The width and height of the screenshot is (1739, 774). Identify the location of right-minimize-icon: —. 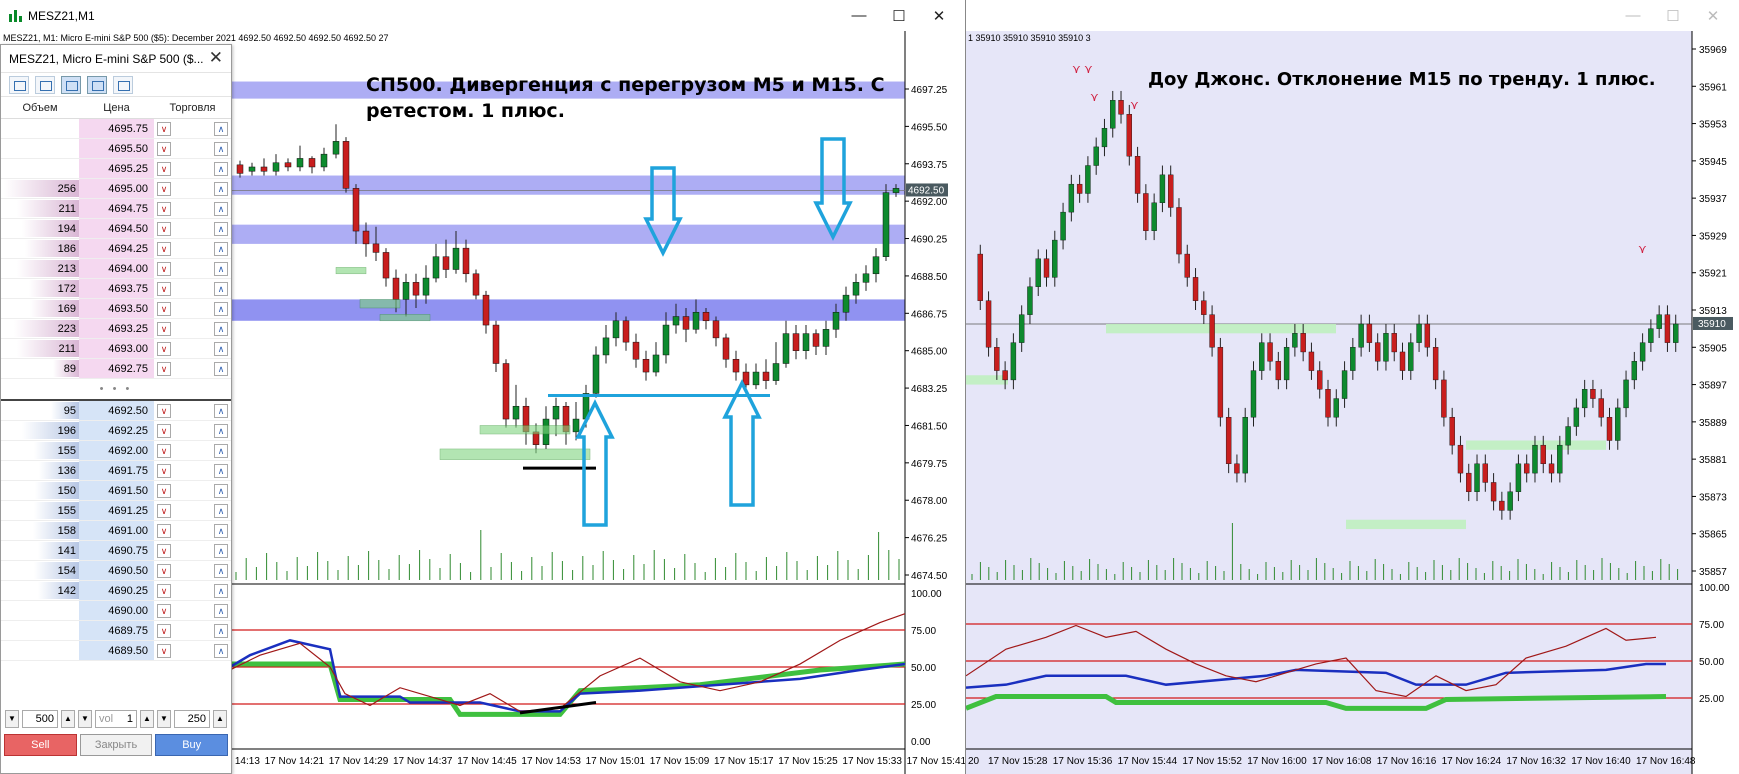
(1633, 15).